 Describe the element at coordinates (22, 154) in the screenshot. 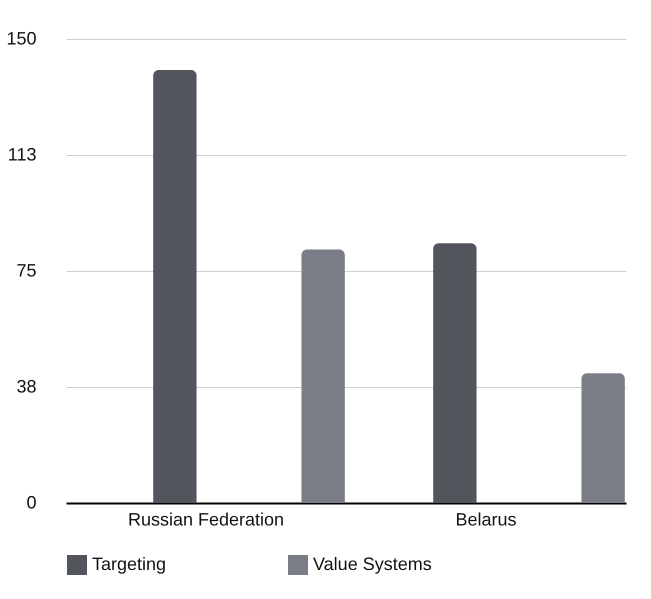

I see `y-tick-label: 113` at that location.